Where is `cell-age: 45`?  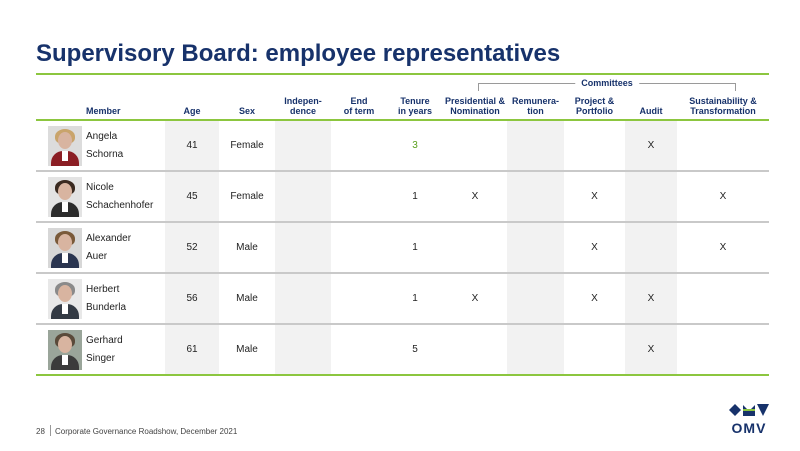 cell-age: 45 is located at coordinates (192, 196).